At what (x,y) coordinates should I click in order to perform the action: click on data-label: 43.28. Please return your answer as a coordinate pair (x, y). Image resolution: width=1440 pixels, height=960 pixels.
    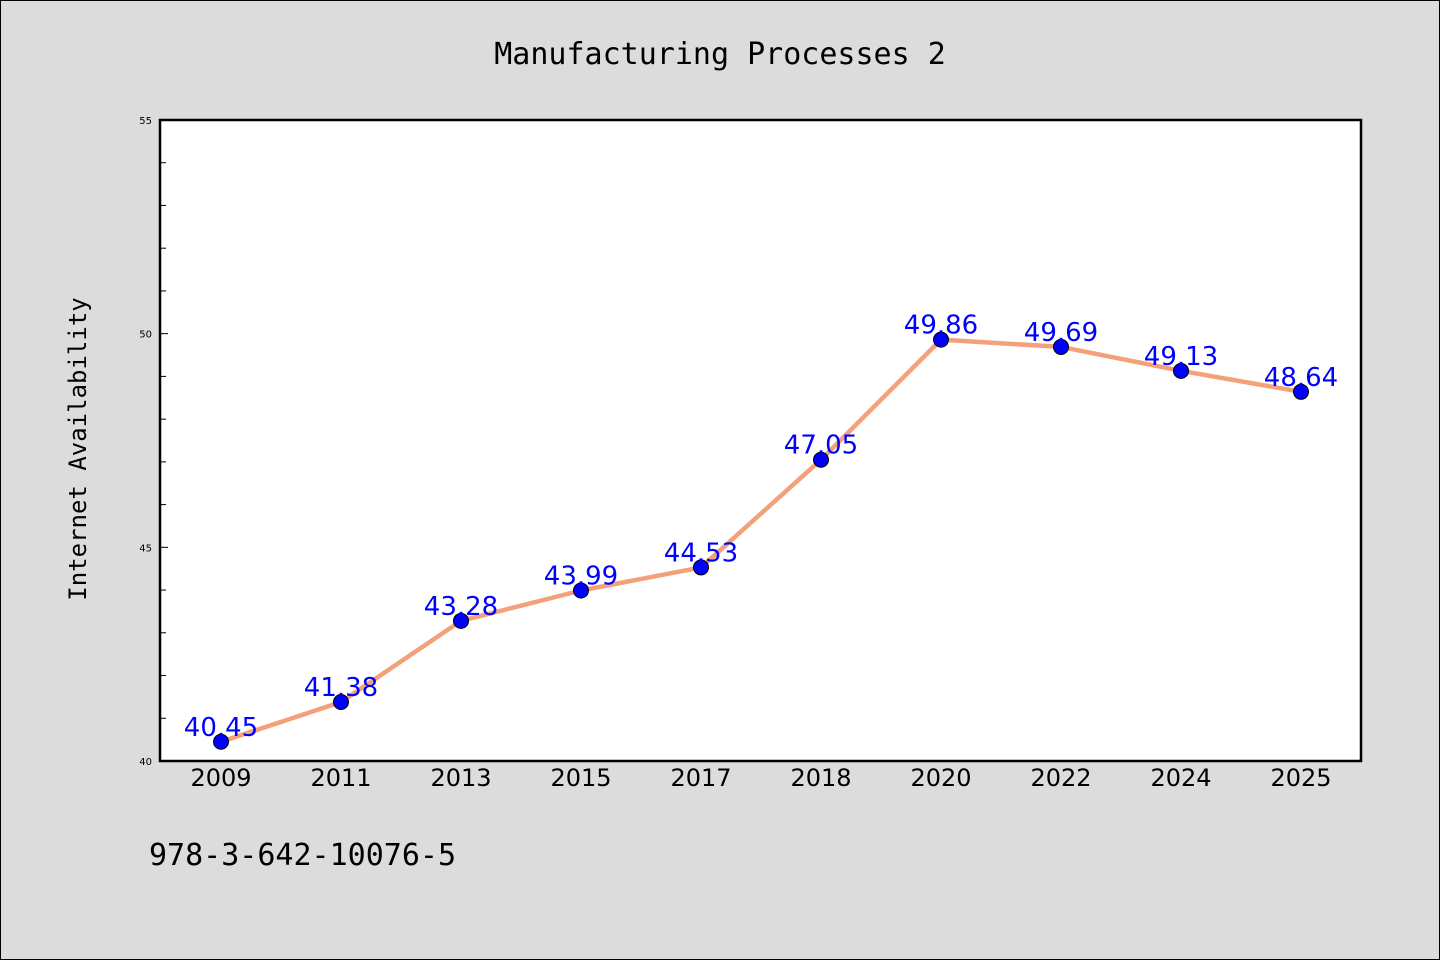
    Looking at the image, I should click on (461, 607).